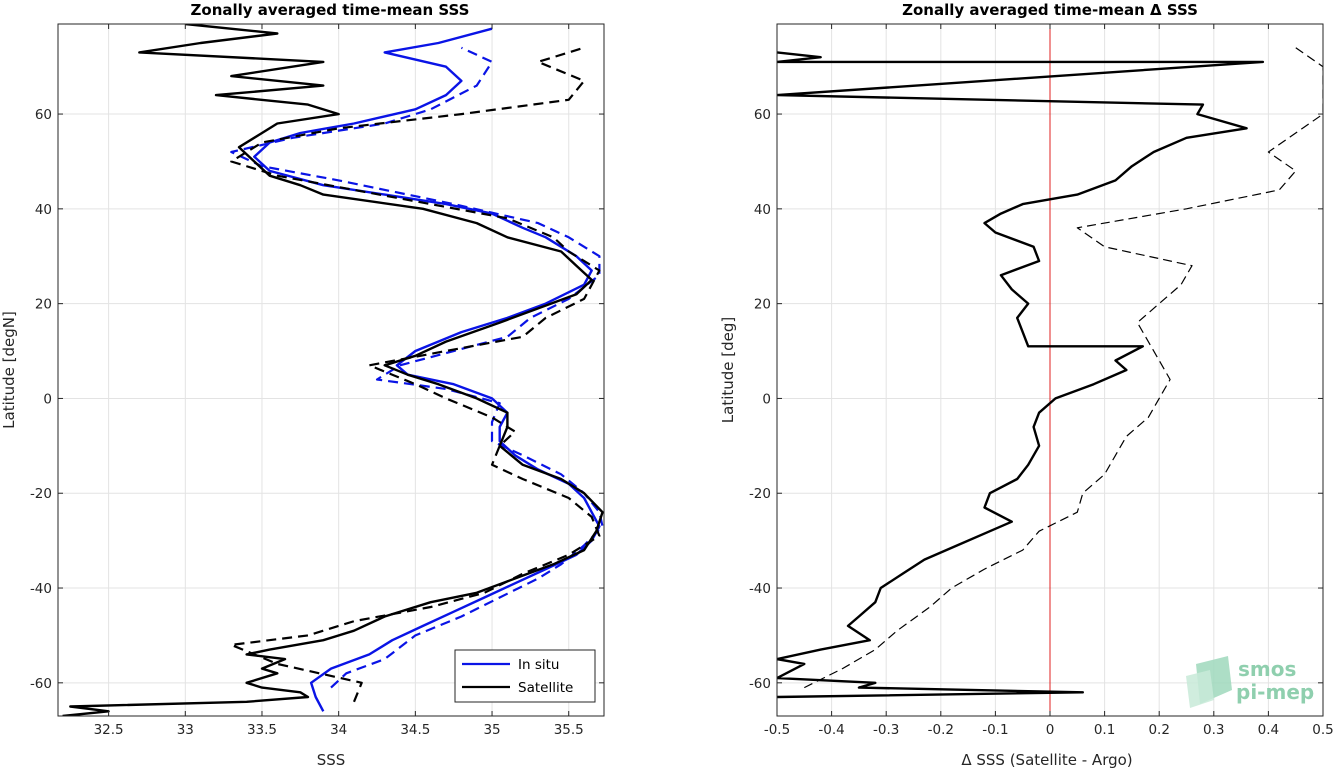 The height and width of the screenshot is (770, 1336). I want to click on sss-ytick-label: -40, so click(41, 589).